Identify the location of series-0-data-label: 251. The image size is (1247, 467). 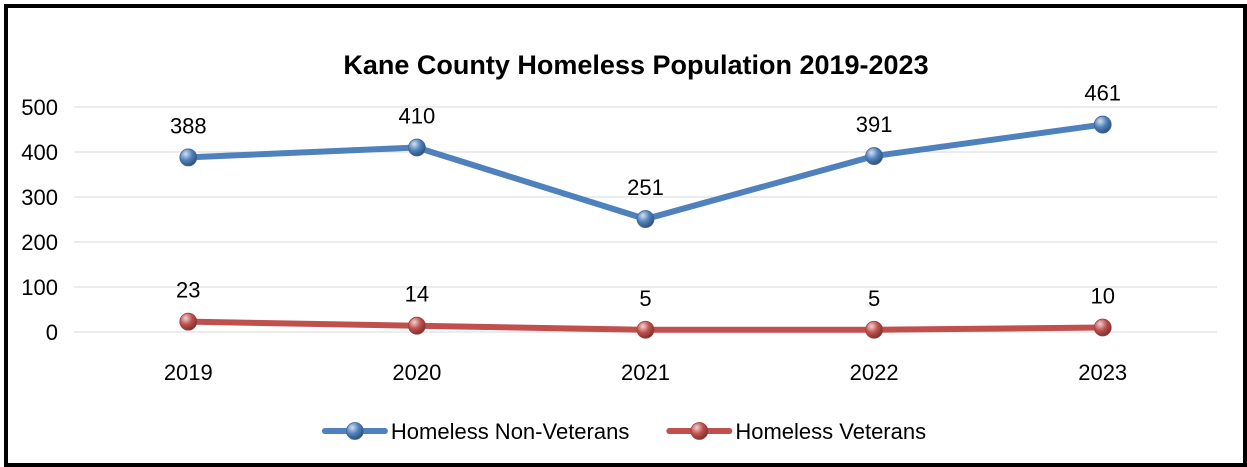
(645, 187).